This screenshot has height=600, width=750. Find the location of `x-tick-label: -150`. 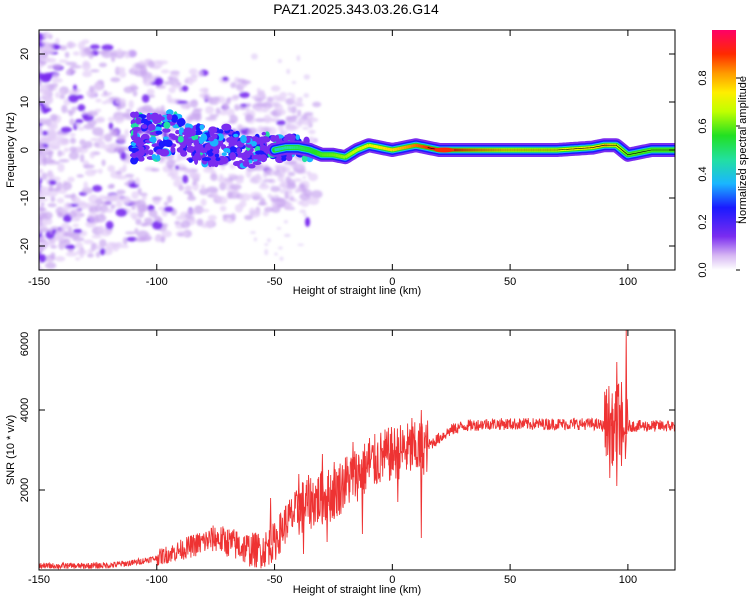

x-tick-label: -150 is located at coordinates (39, 580).